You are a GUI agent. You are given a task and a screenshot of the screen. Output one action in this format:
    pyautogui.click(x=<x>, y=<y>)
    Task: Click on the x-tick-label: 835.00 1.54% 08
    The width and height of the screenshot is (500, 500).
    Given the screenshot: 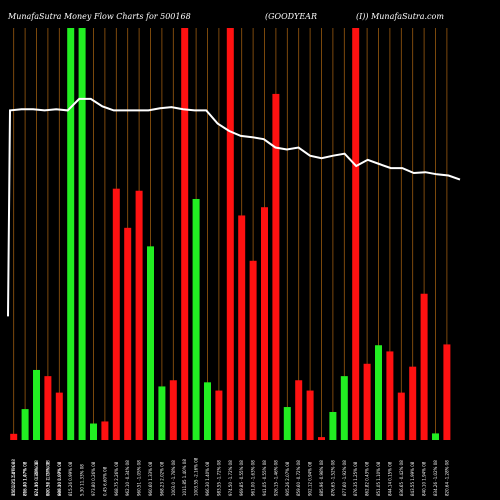 What is the action you would take?
    pyautogui.click(x=13, y=478)
    